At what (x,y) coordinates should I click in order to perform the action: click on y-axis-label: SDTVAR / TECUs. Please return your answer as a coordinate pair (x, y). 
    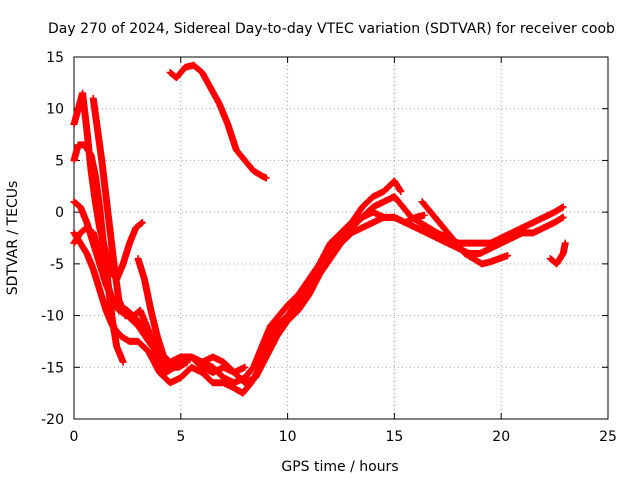
    Looking at the image, I should click on (13, 238).